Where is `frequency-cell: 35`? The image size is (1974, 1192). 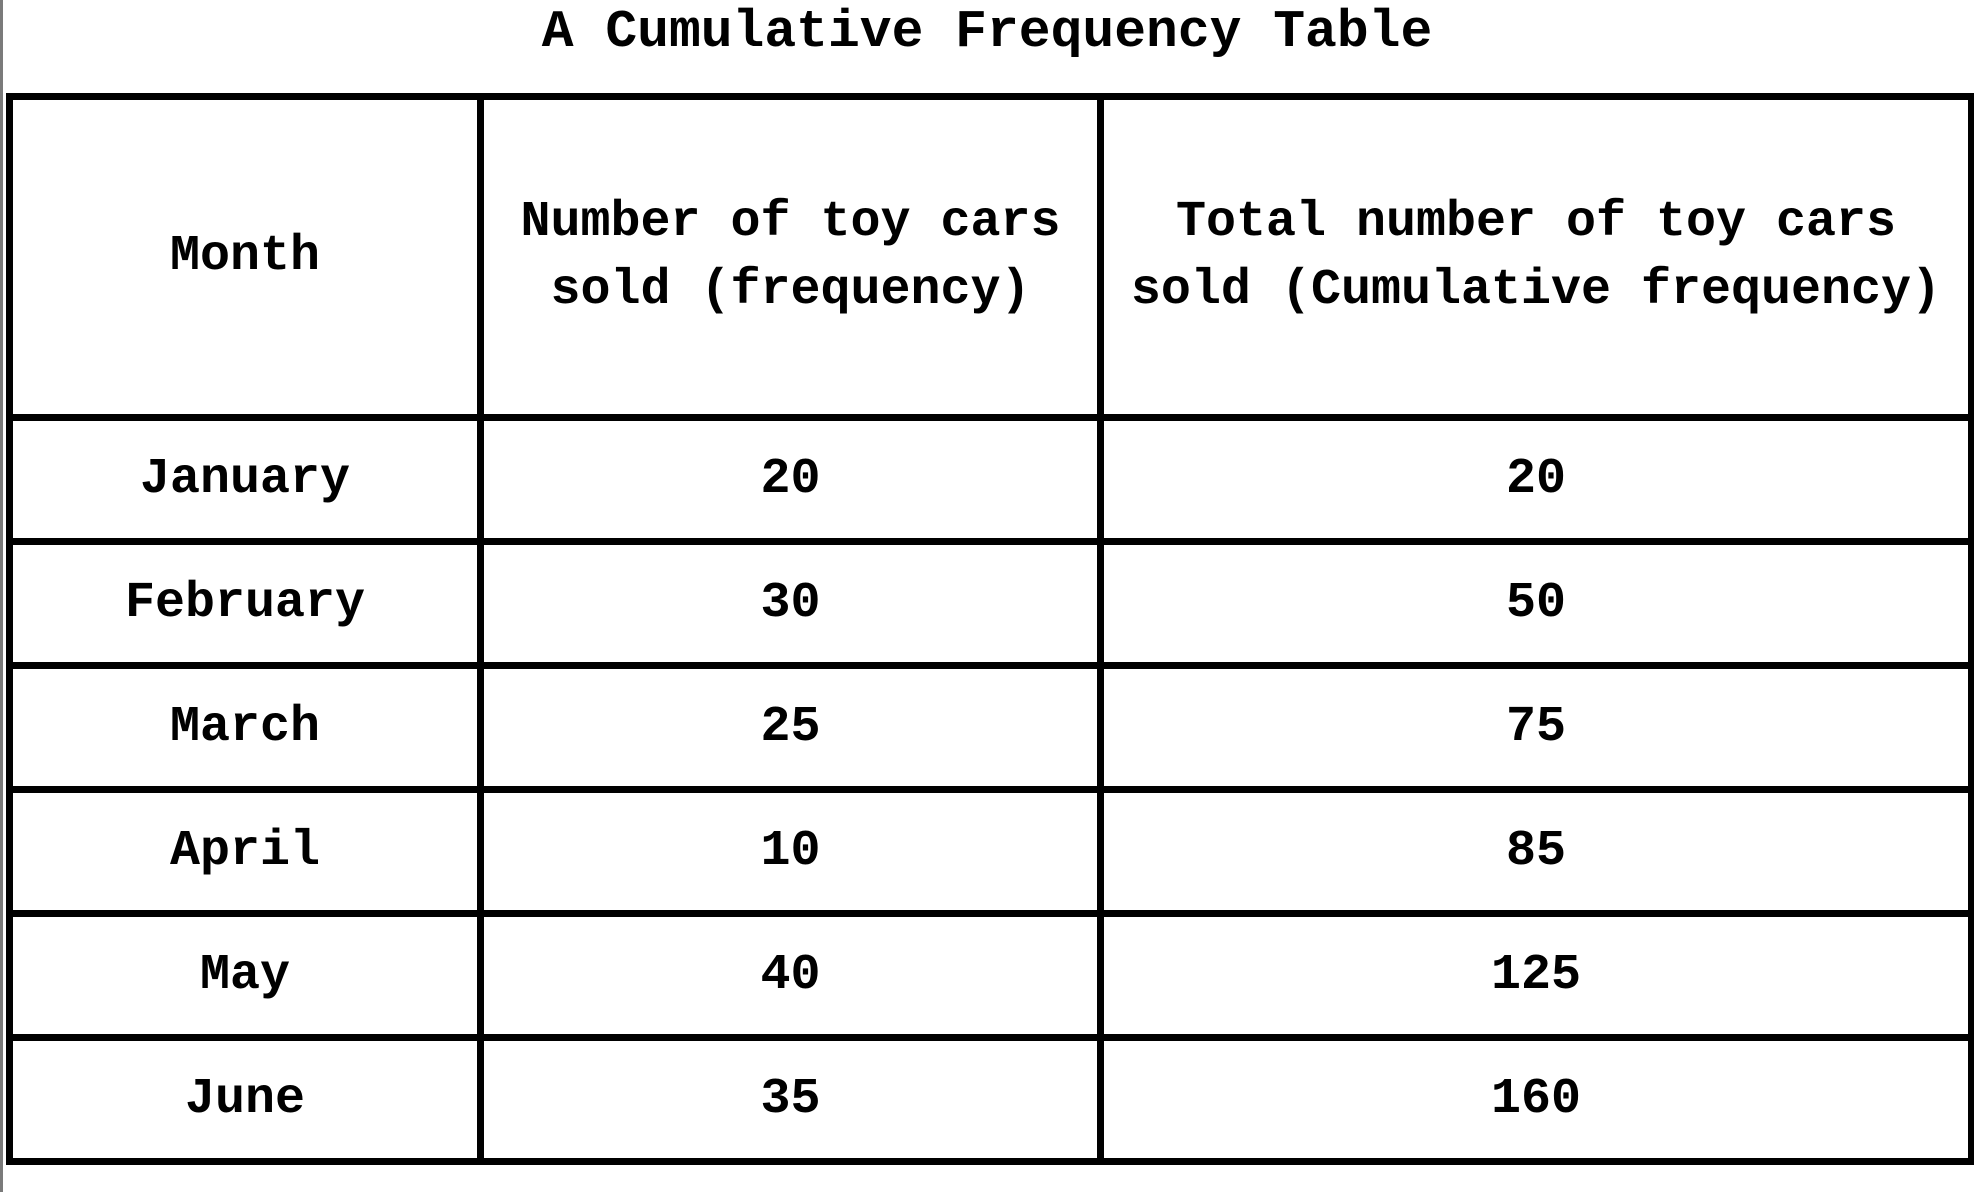 frequency-cell: 35 is located at coordinates (790, 1099).